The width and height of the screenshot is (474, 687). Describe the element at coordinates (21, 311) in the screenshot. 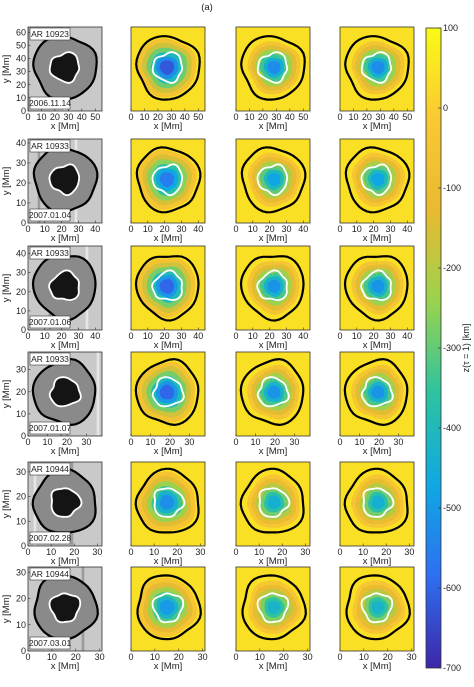

I see `y-tick-label: 10` at that location.